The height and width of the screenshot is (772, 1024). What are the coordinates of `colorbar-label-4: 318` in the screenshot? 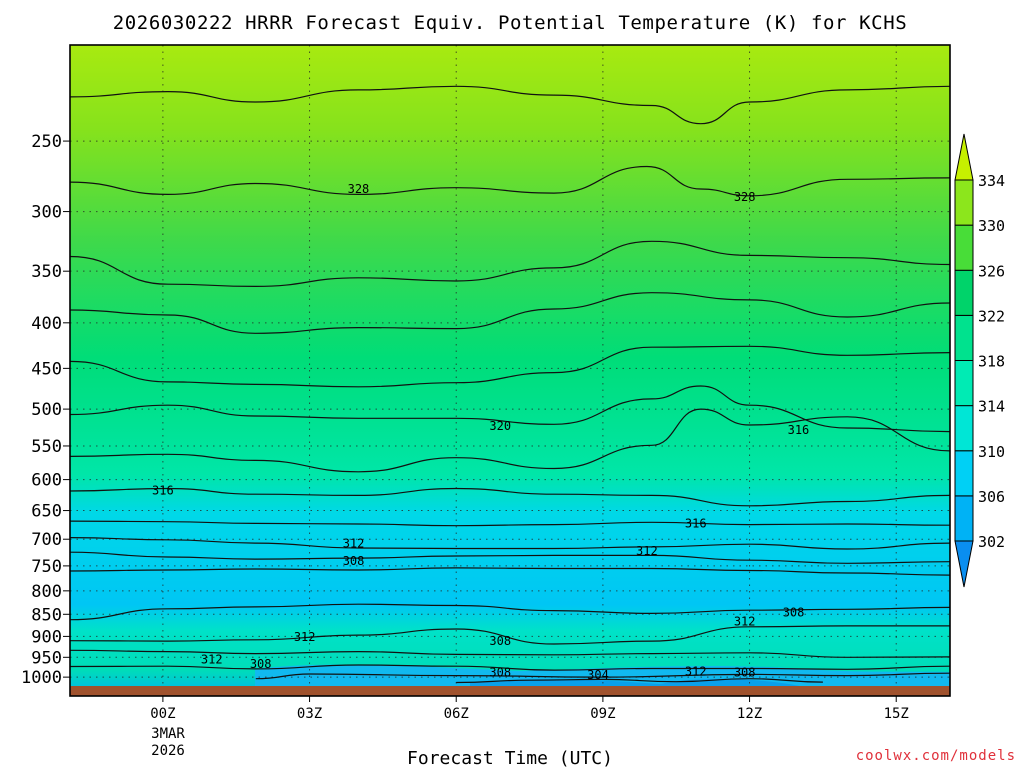 It's located at (991, 362).